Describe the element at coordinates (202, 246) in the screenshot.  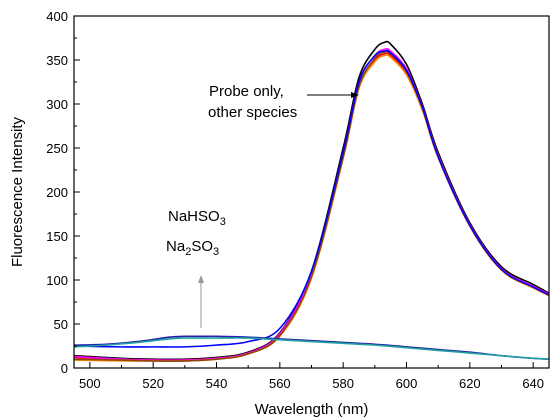
I see `na2so3-so: SO` at that location.